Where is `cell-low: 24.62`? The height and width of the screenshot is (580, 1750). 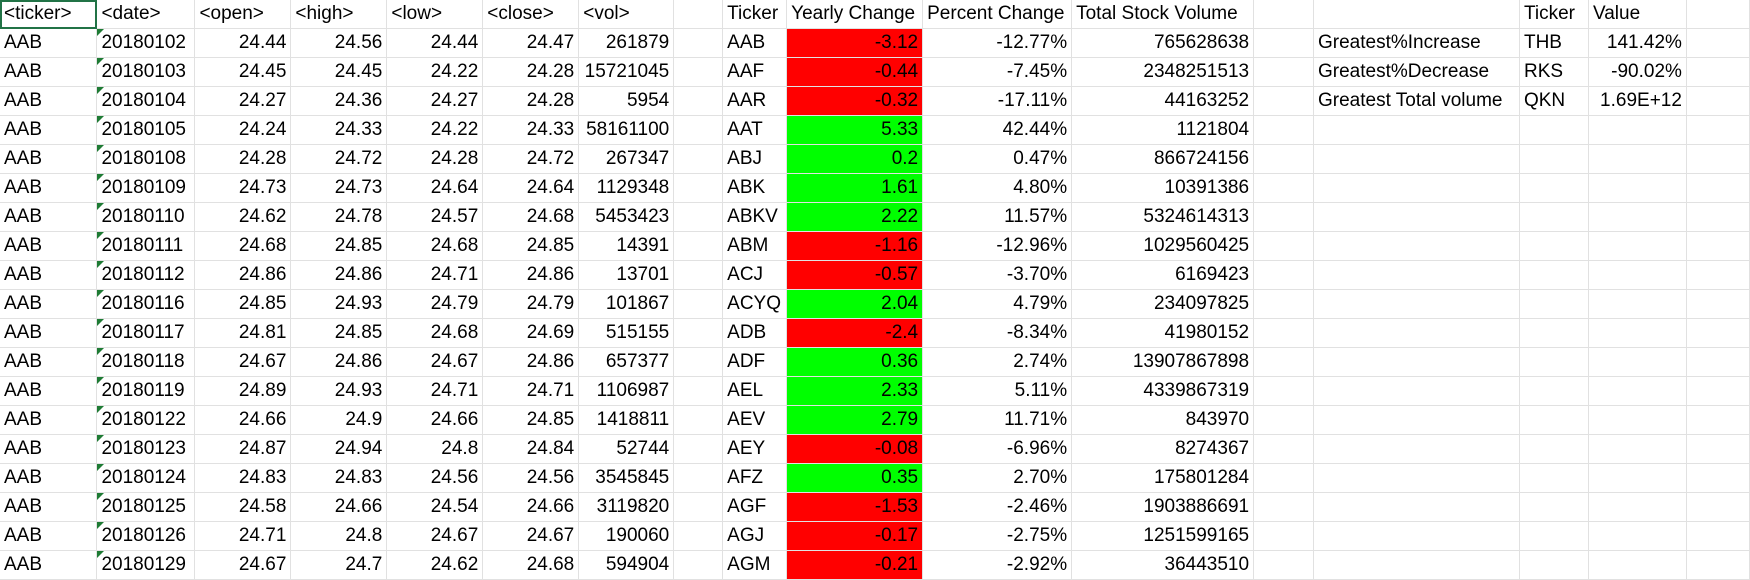 cell-low: 24.62 is located at coordinates (435, 565).